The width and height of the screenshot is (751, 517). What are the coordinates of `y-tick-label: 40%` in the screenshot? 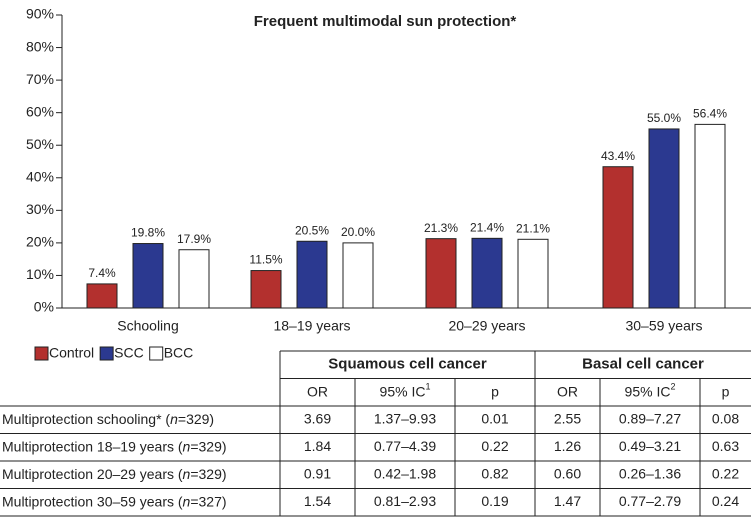 It's located at (40, 176).